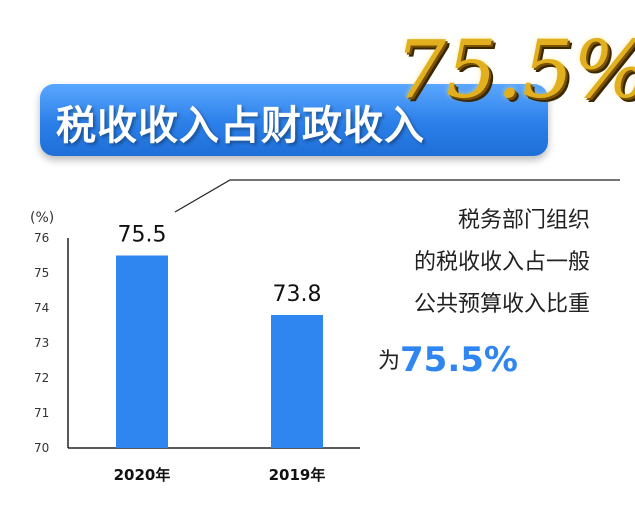  Describe the element at coordinates (397, 196) in the screenshot. I see `callout-line` at that location.